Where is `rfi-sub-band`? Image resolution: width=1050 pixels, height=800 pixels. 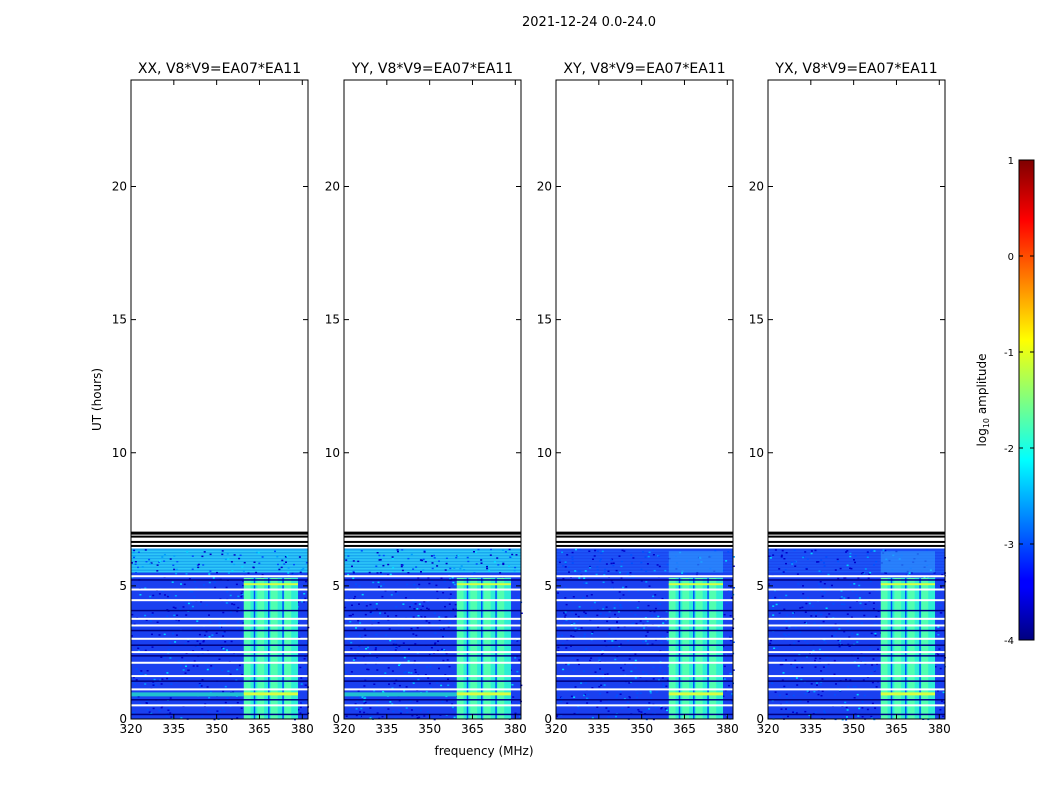
rfi-sub-band is located at coordinates (494, 648).